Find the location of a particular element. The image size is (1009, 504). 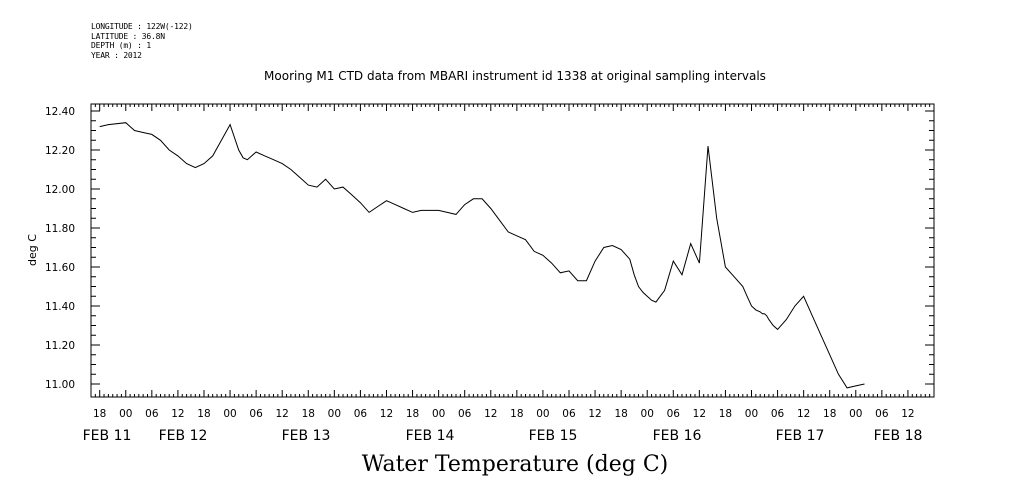

y-tick-label: 12.40 is located at coordinates (60, 112).